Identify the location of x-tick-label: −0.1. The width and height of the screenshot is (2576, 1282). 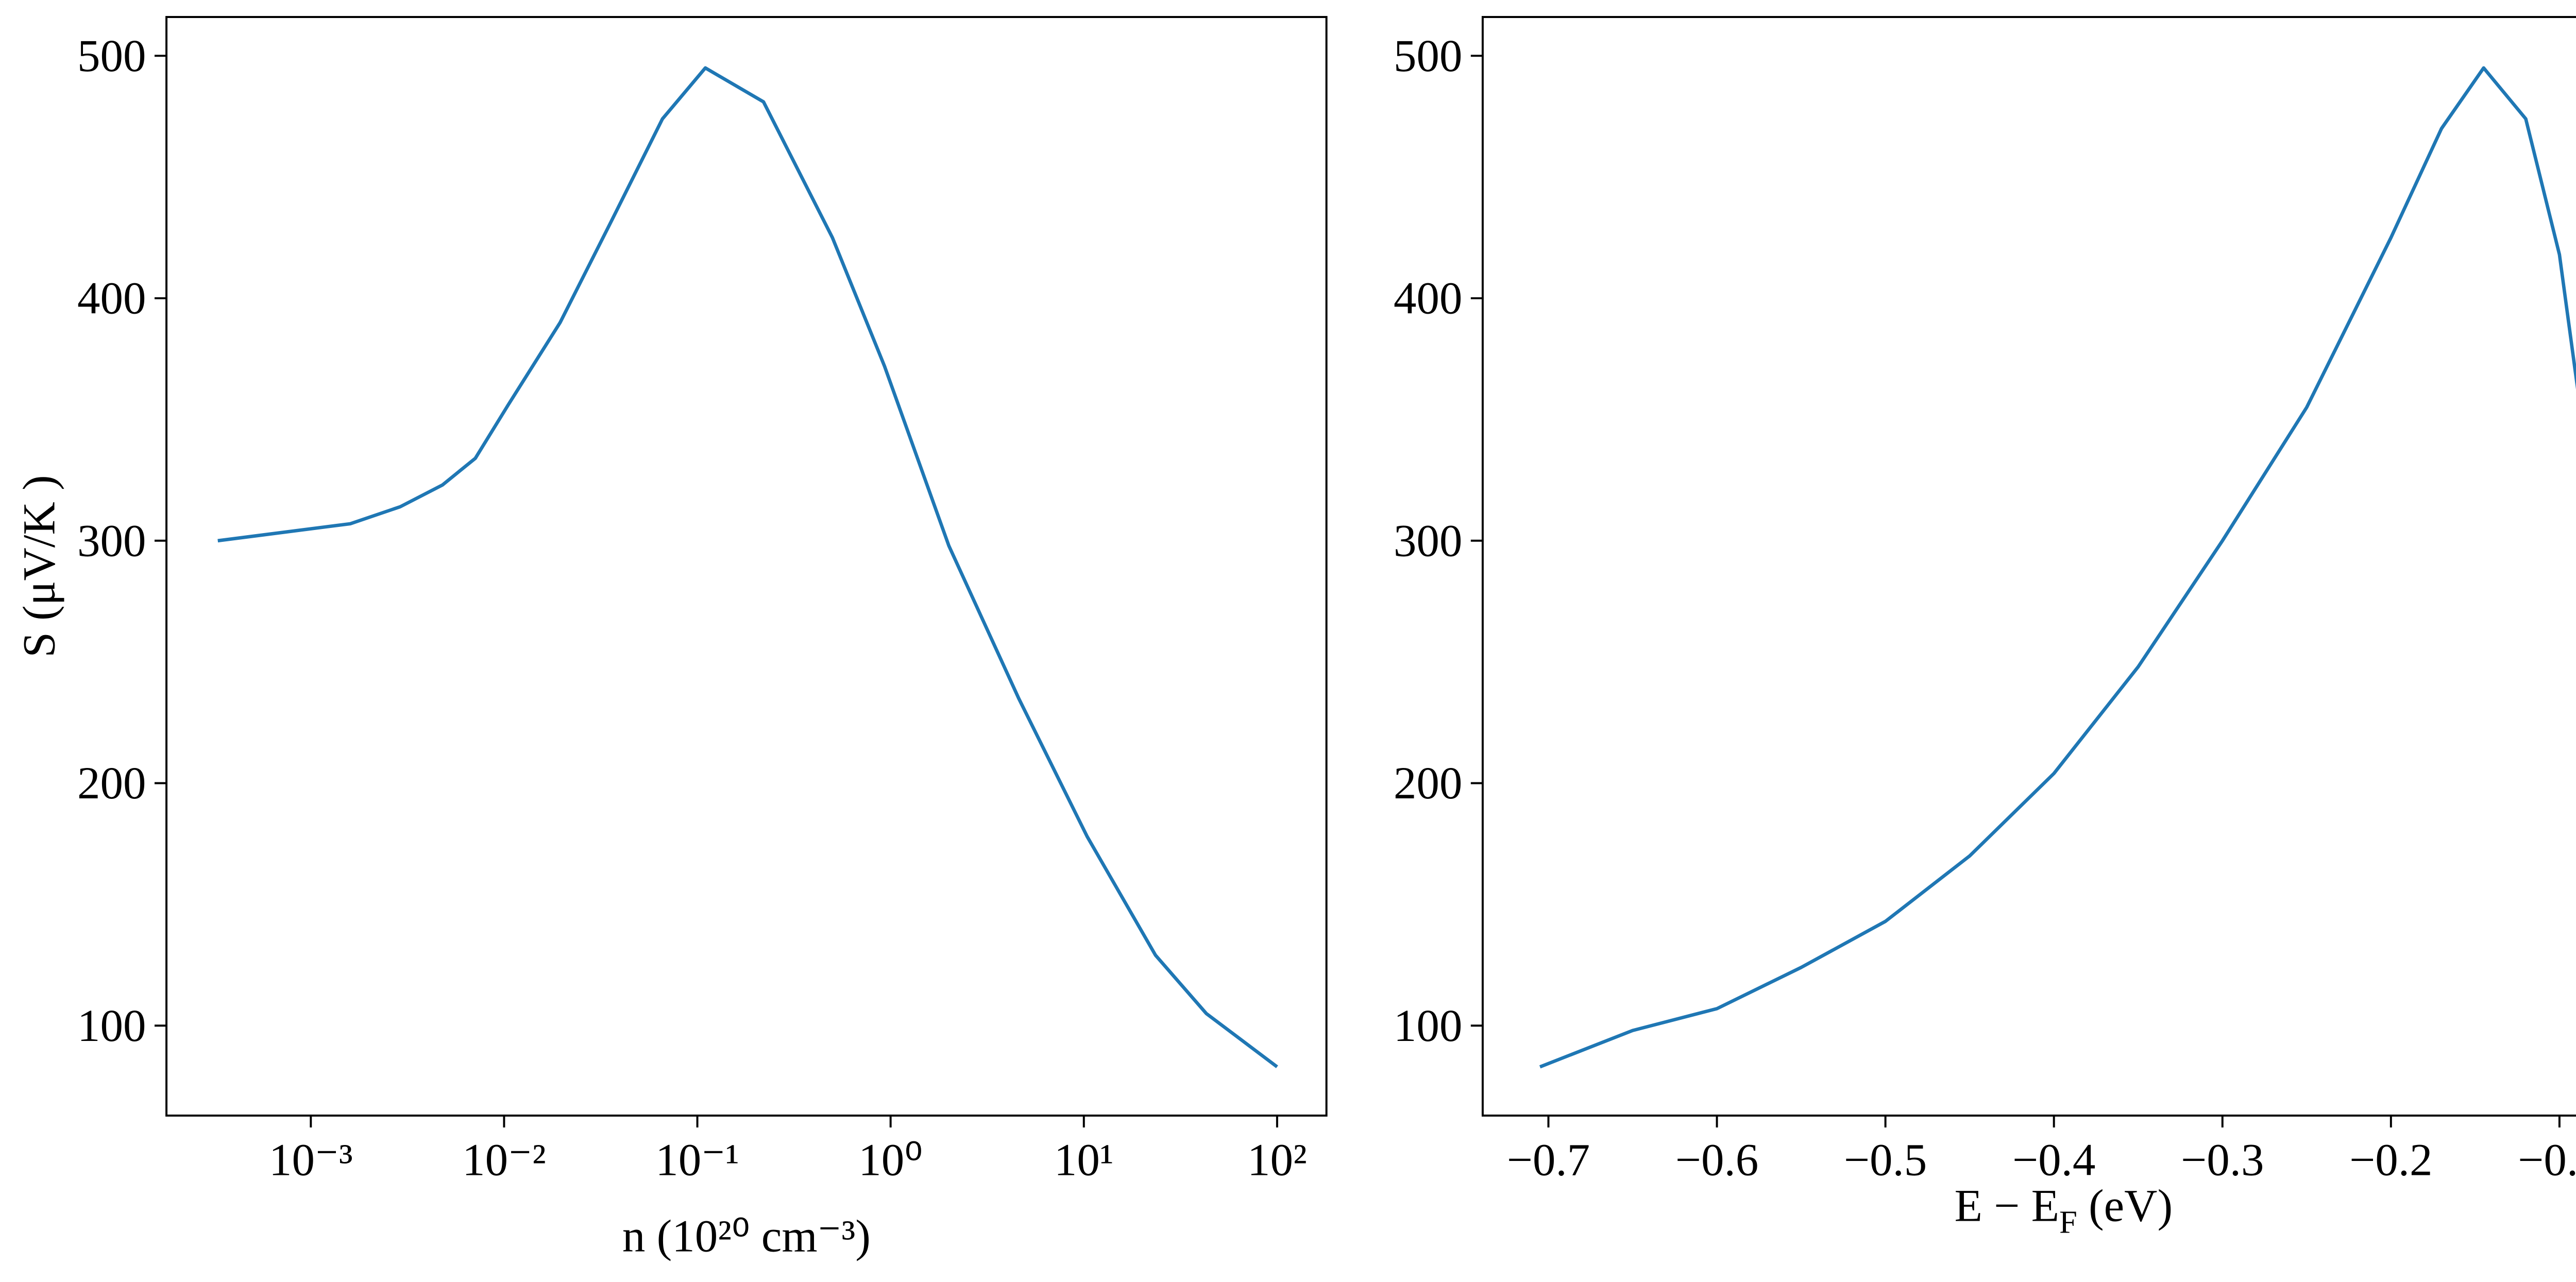
(2547, 1160).